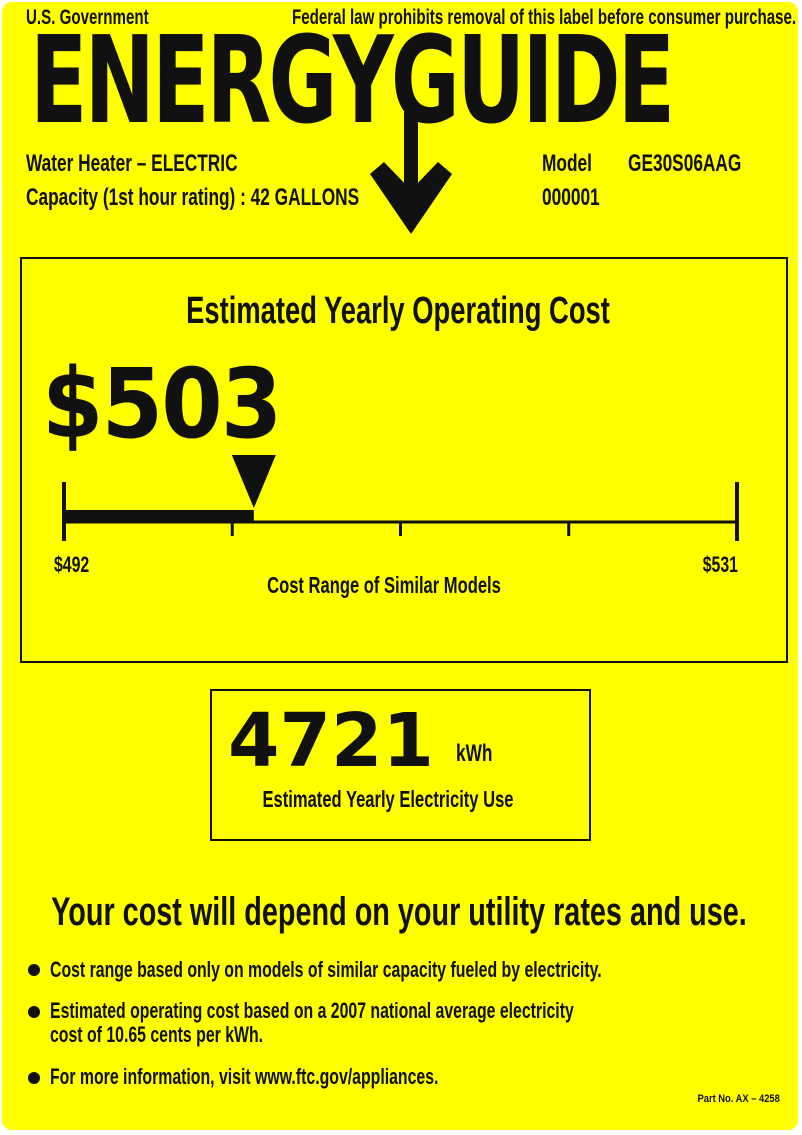 The image size is (802, 1135). What do you see at coordinates (720, 564) in the screenshot?
I see `range-max-label: $531` at bounding box center [720, 564].